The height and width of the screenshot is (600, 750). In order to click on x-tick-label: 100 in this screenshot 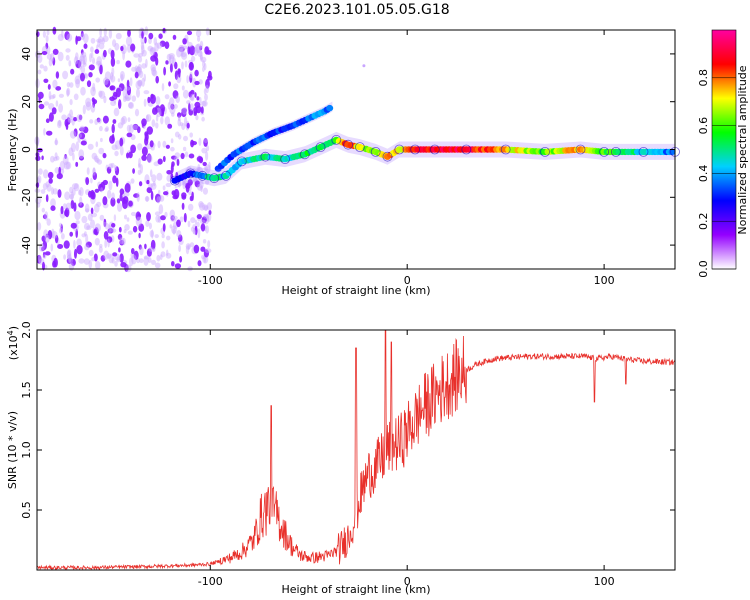, I will do `click(604, 581)`.